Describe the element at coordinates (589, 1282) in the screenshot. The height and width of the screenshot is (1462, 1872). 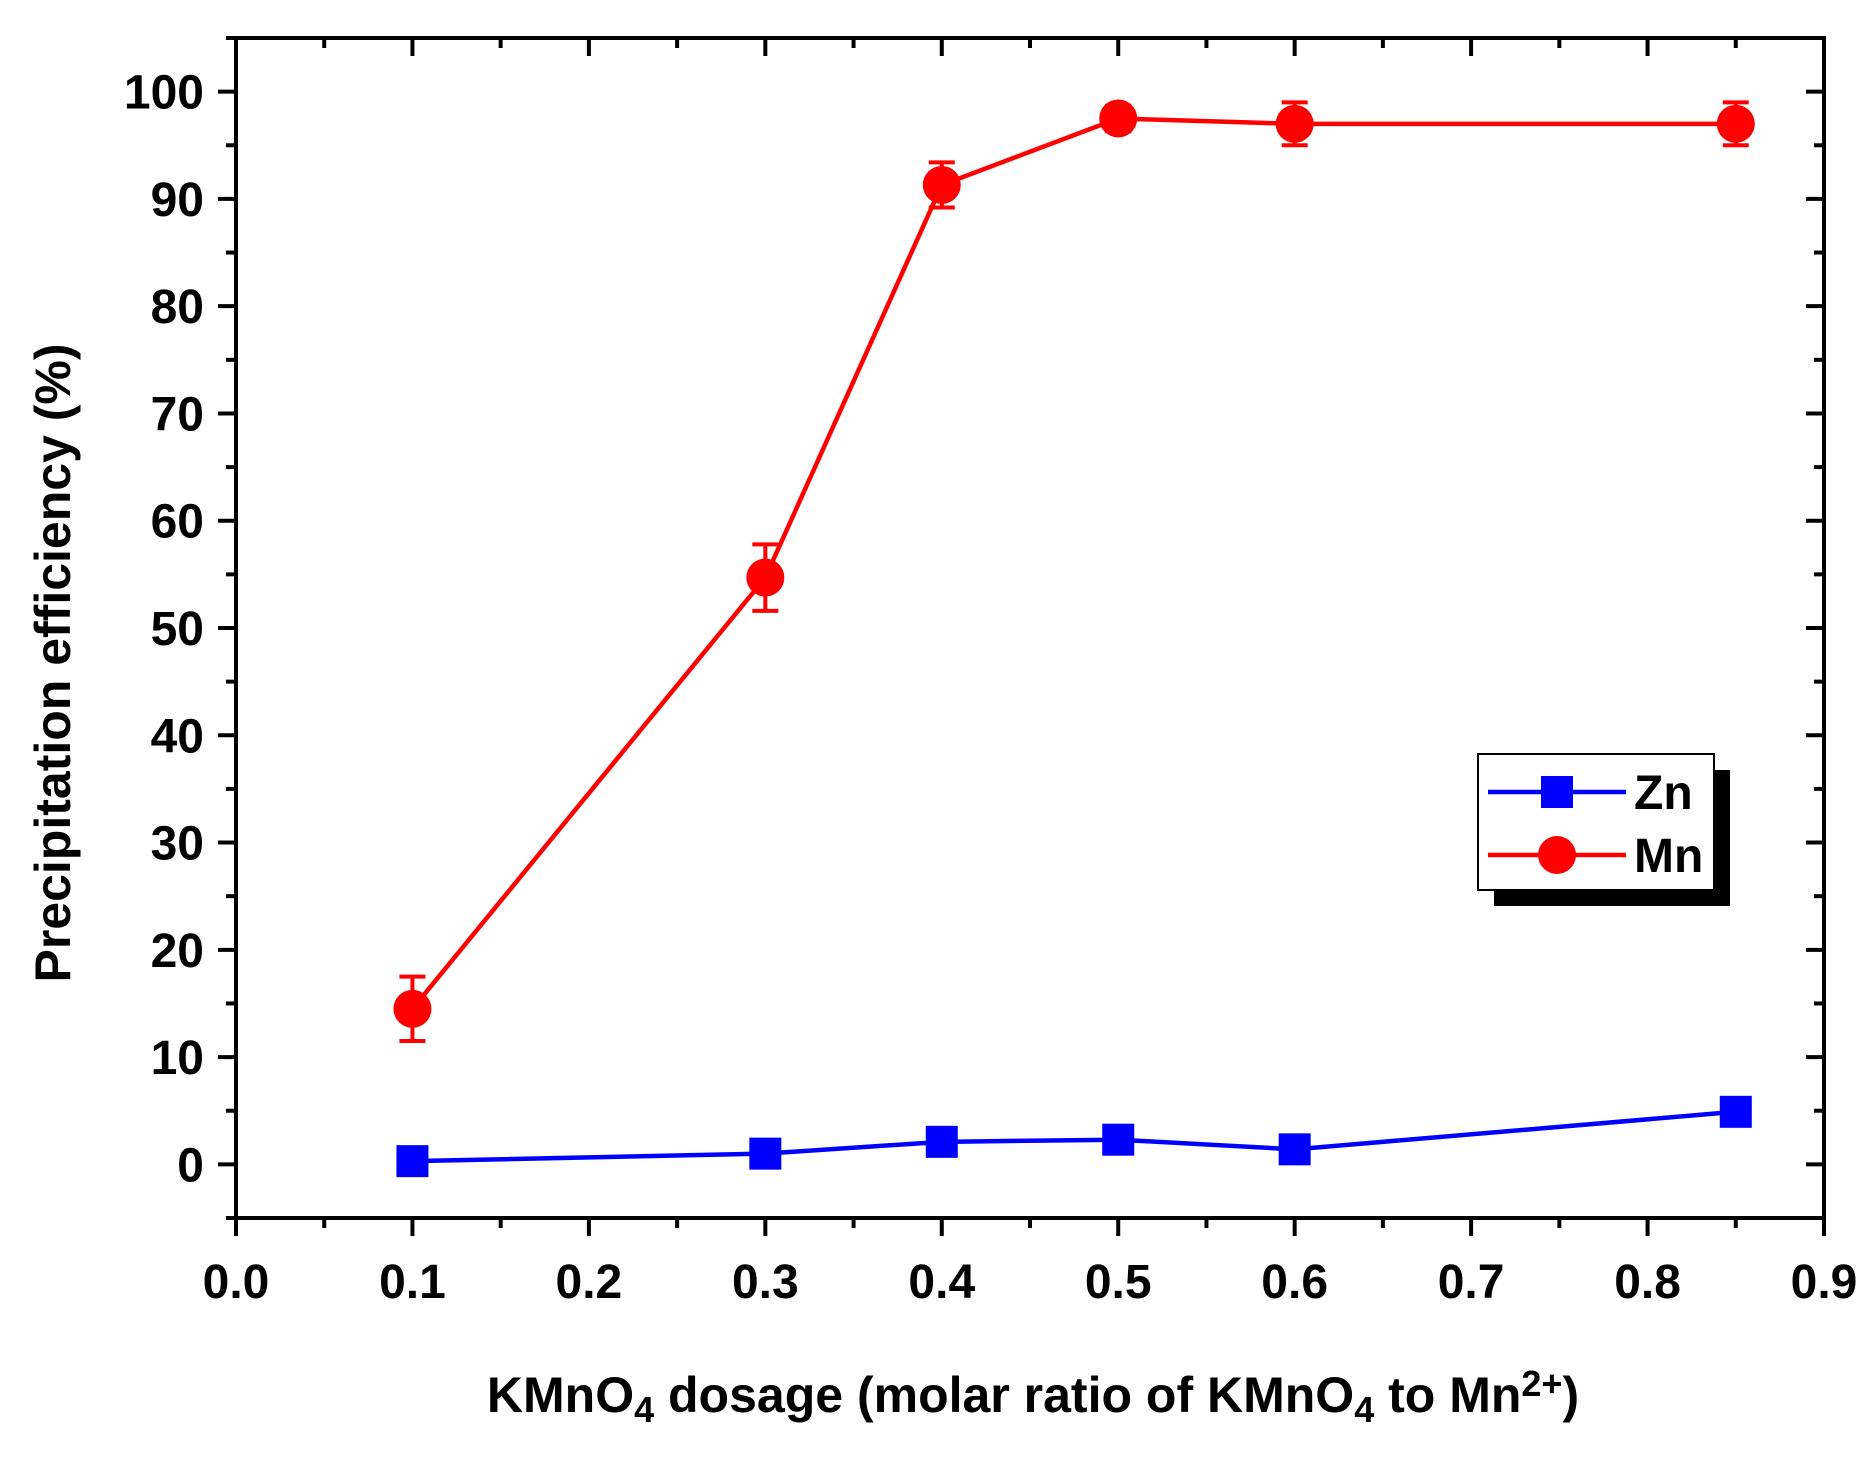
I see `x-tick-label: 0.2` at that location.